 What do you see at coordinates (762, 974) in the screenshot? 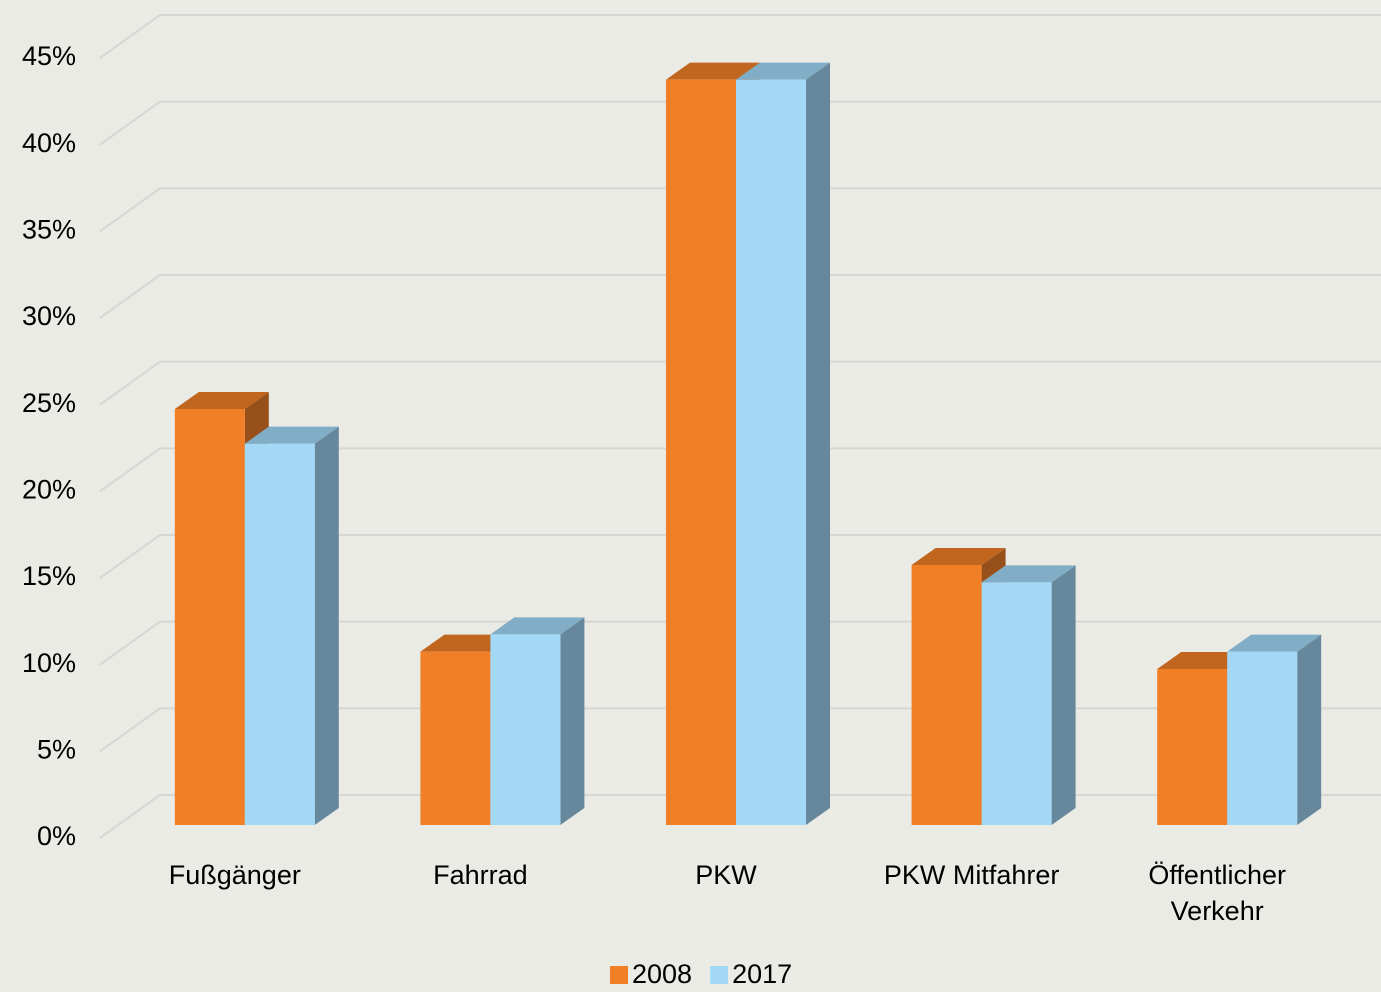
I see `legend-label: 2017` at bounding box center [762, 974].